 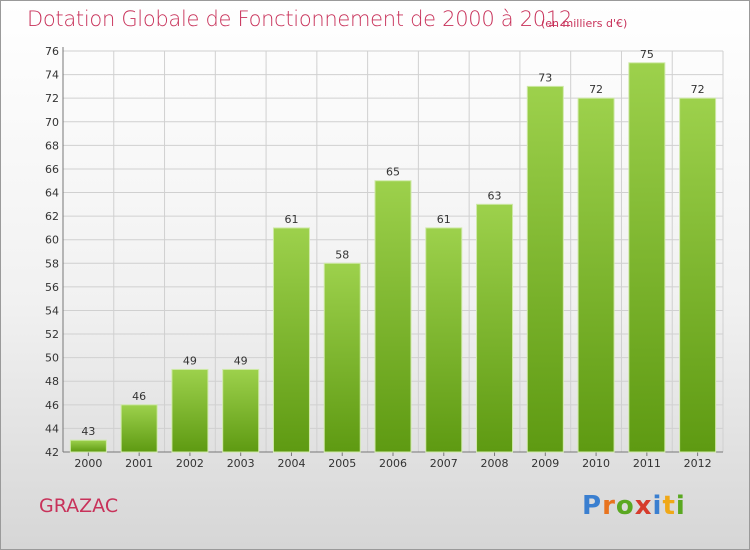 I want to click on y-tick-label: 42, so click(x=52, y=452).